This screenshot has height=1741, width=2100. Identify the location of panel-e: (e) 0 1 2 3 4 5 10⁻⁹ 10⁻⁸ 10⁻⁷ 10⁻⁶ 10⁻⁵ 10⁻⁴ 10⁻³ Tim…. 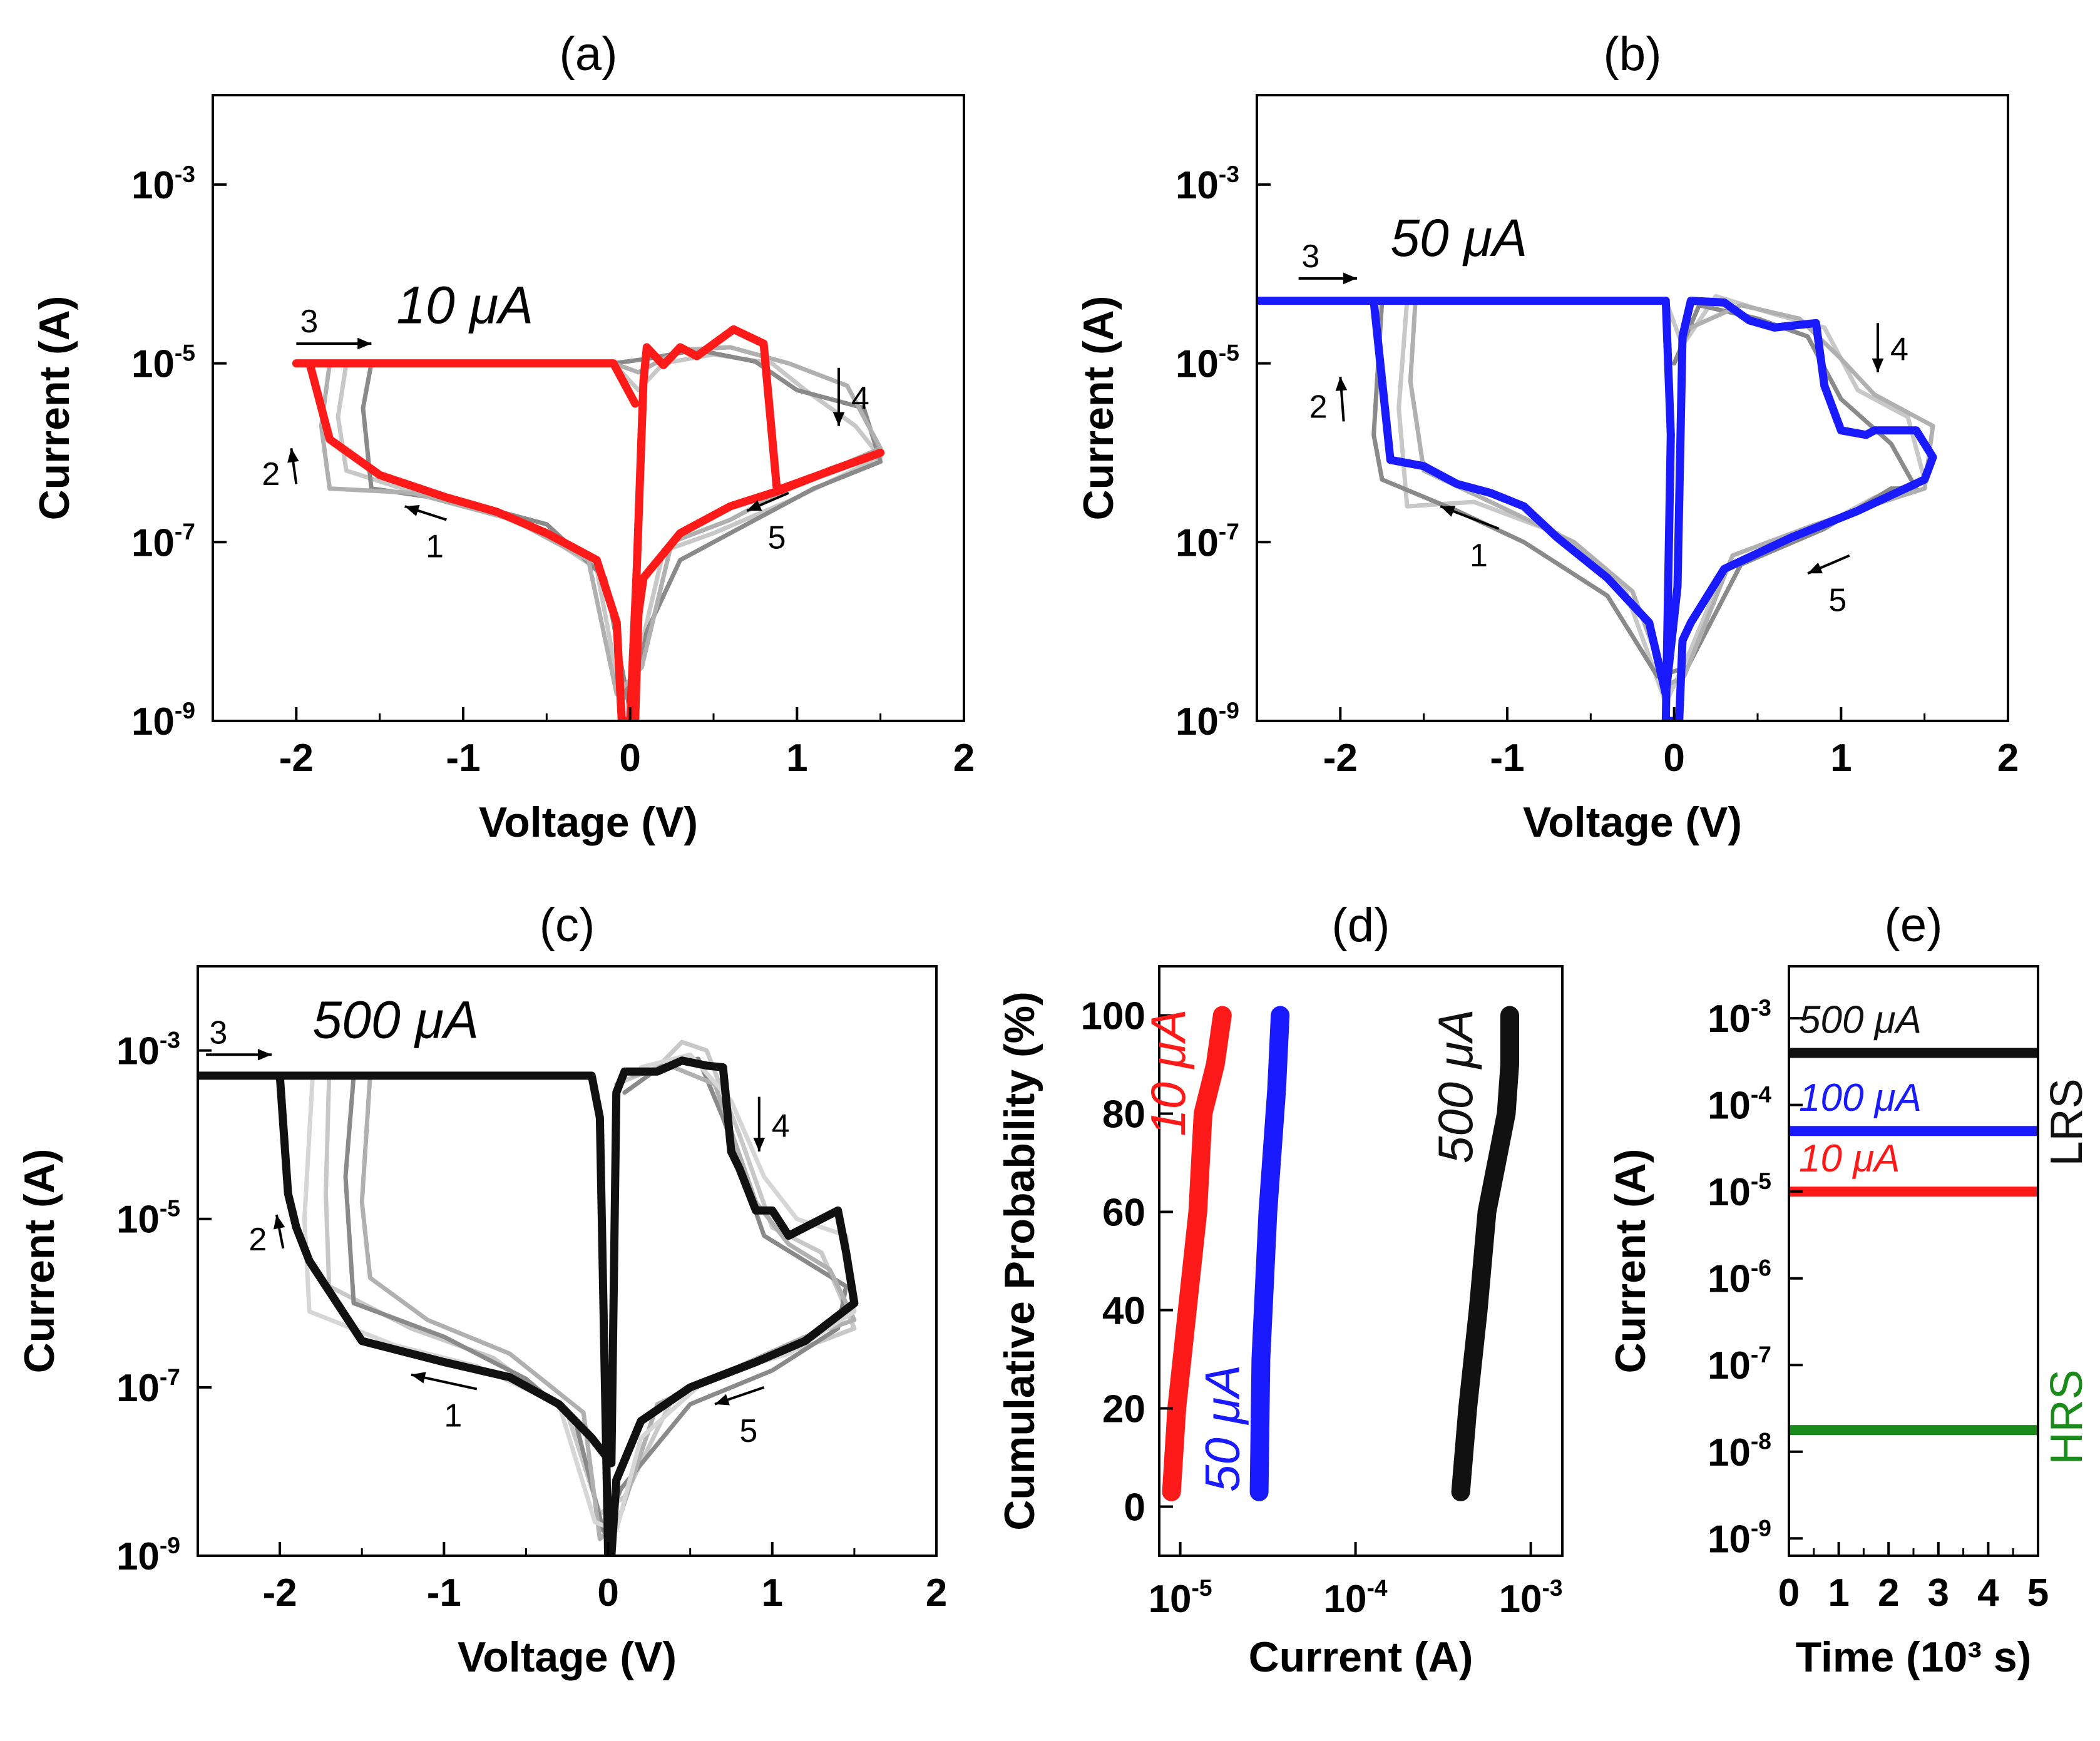
(1849, 1290).